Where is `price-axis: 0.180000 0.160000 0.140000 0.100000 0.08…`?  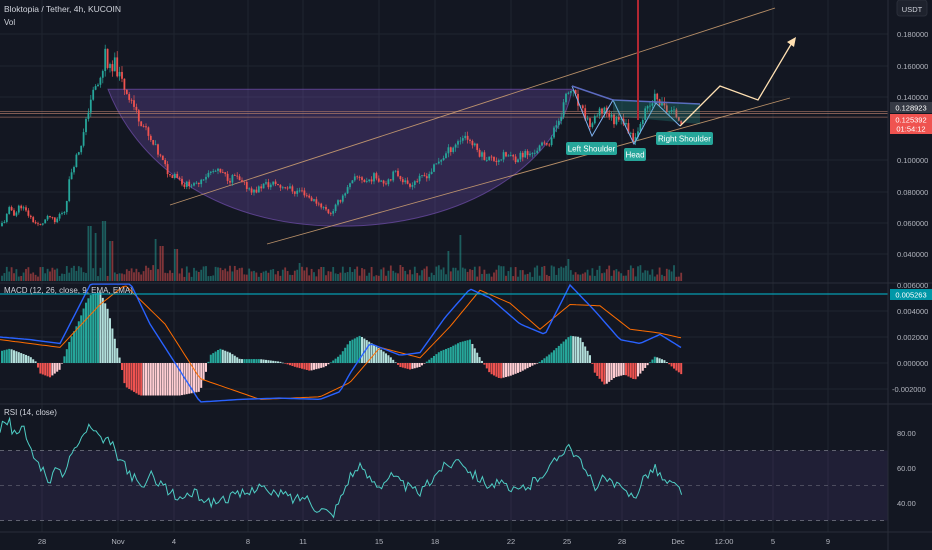
price-axis: 0.180000 0.160000 0.140000 0.100000 0.08… is located at coordinates (912, 144).